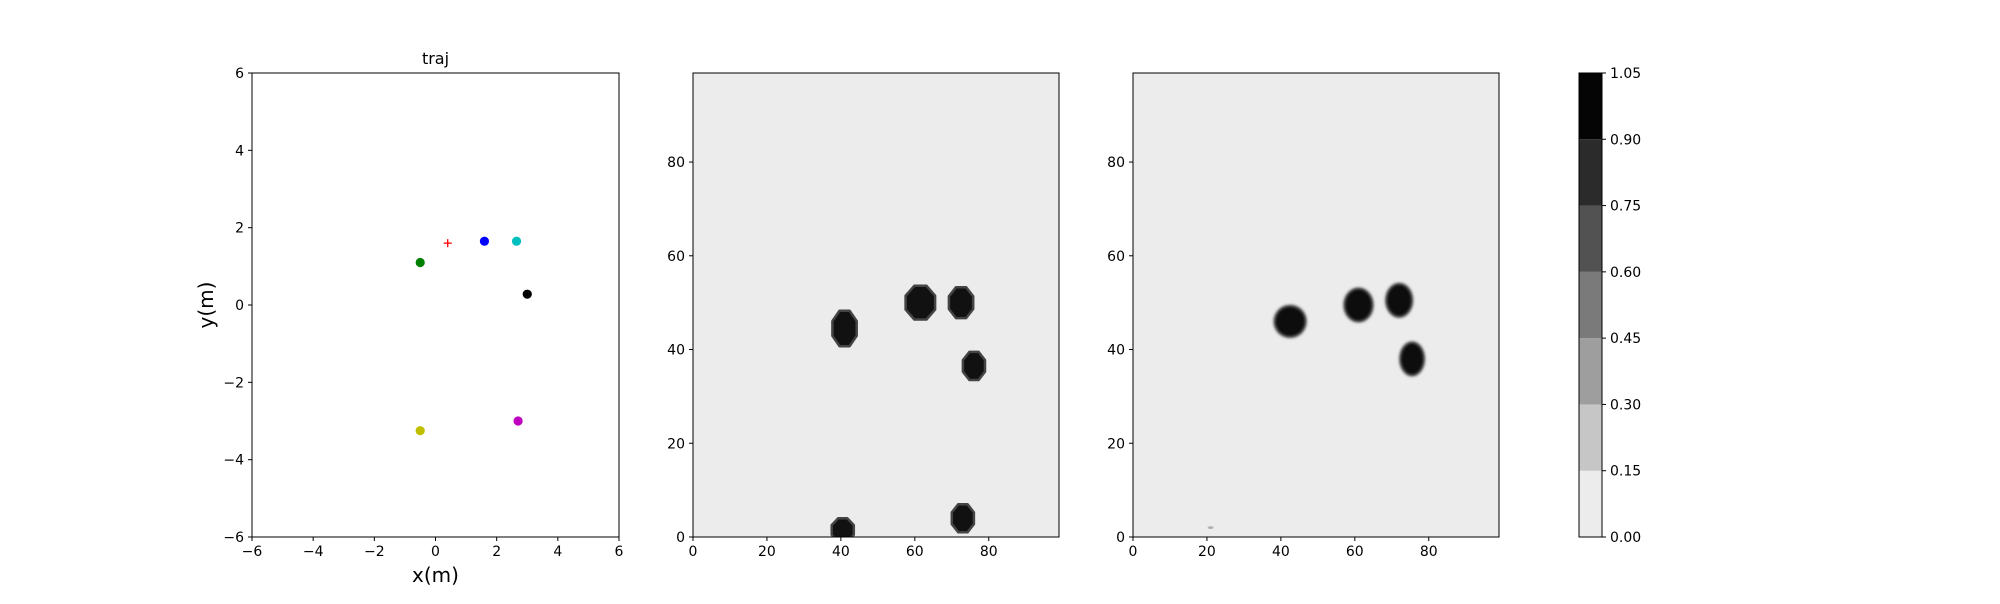  What do you see at coordinates (1116, 163) in the screenshot?
I see `map2-y-tick-label: 80` at bounding box center [1116, 163].